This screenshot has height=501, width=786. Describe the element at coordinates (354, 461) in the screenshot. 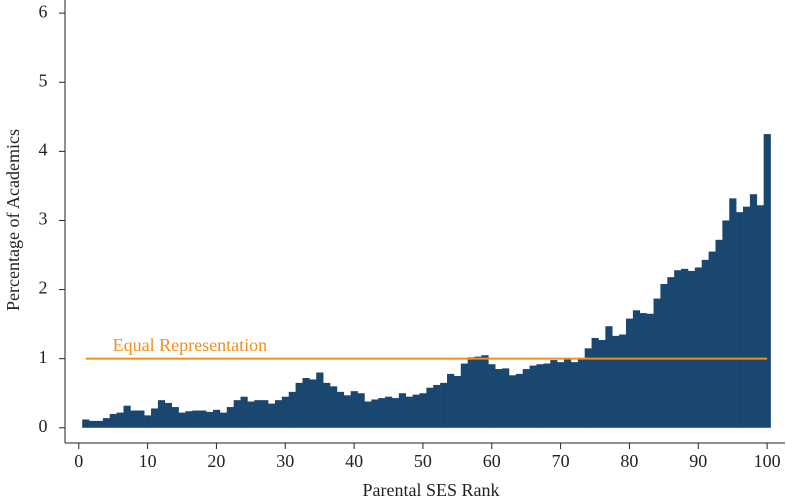

I see `x-tick-label: 40` at that location.